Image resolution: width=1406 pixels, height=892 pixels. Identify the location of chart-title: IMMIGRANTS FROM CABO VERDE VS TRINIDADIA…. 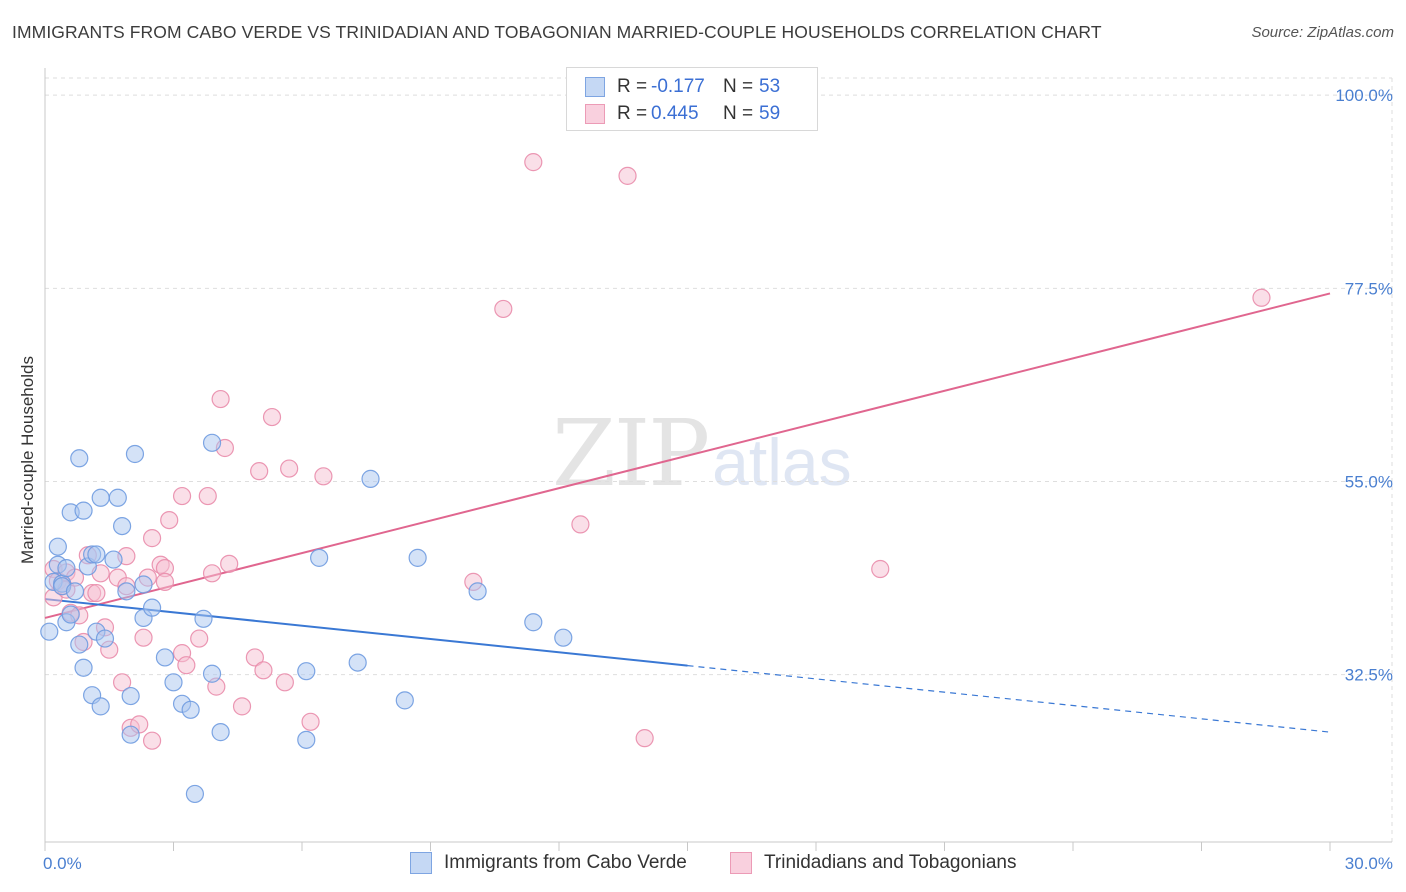
(557, 32).